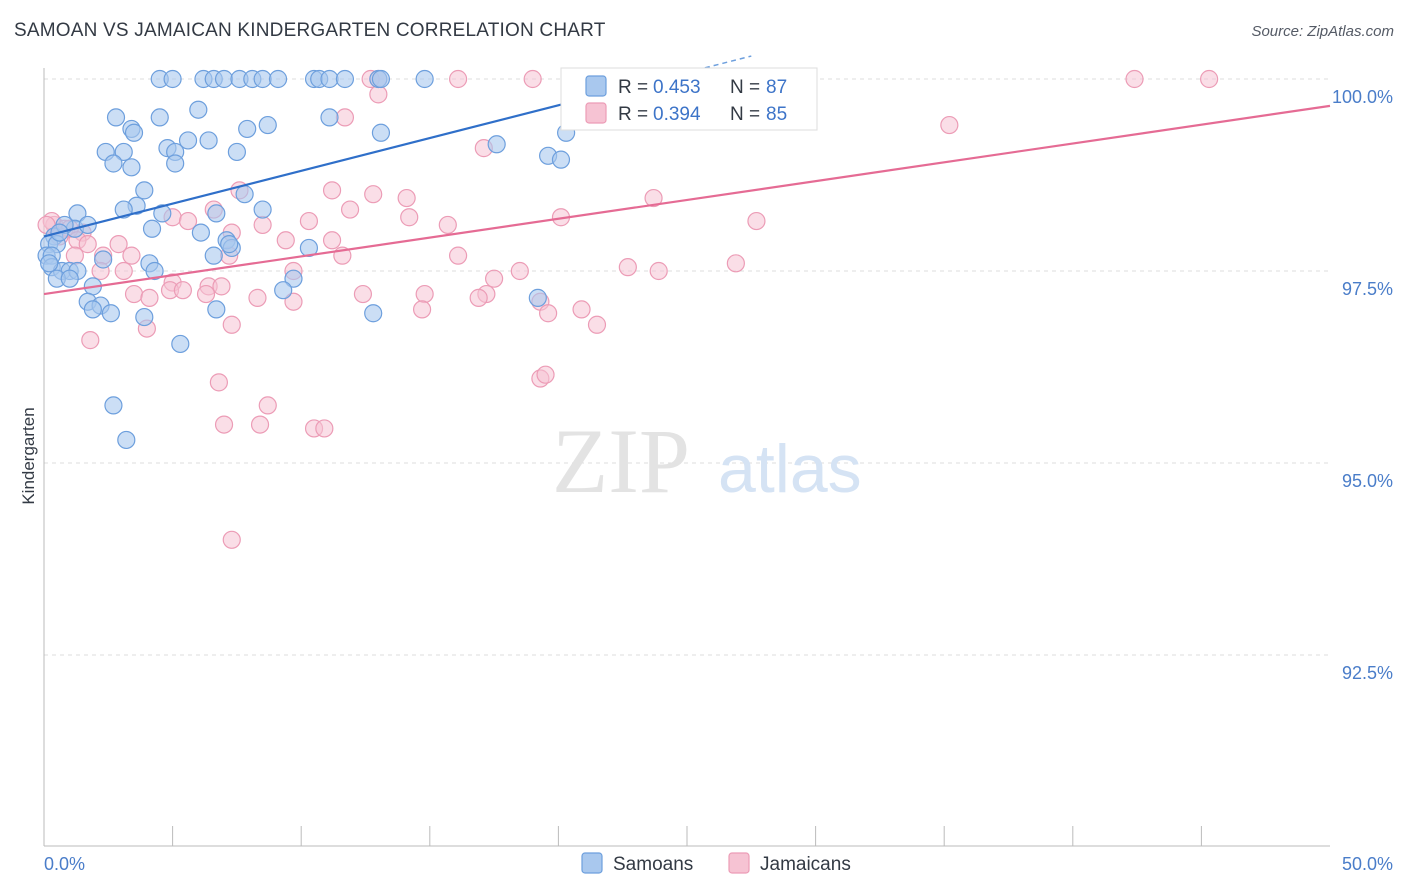 Image resolution: width=1406 pixels, height=892 pixels. I want to click on y-axis-label: Kindergarten, so click(28, 455).